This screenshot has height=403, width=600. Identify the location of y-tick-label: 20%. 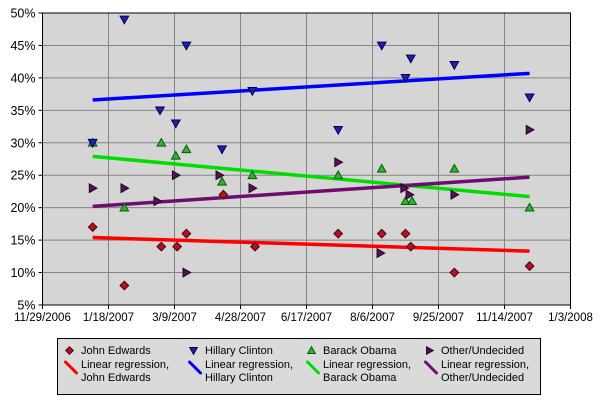
(22, 208).